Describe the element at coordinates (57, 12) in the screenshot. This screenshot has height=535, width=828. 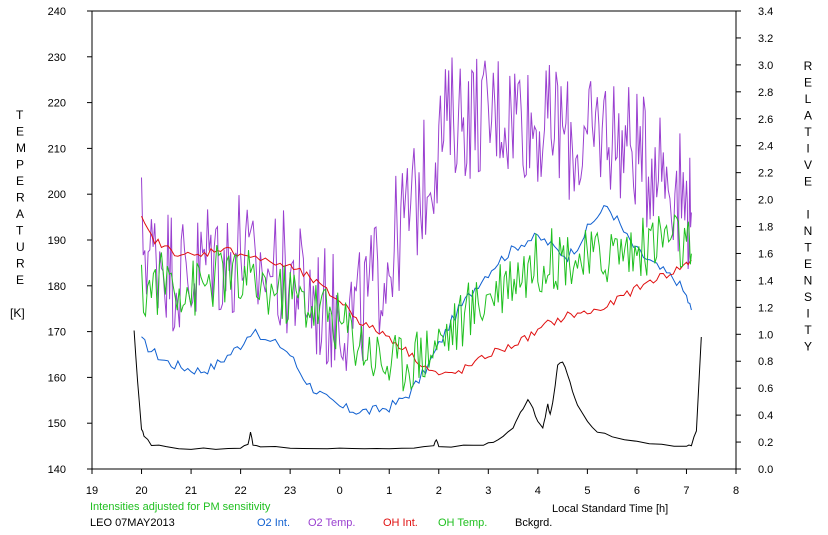
I see `y-left-tick-label: 240` at that location.